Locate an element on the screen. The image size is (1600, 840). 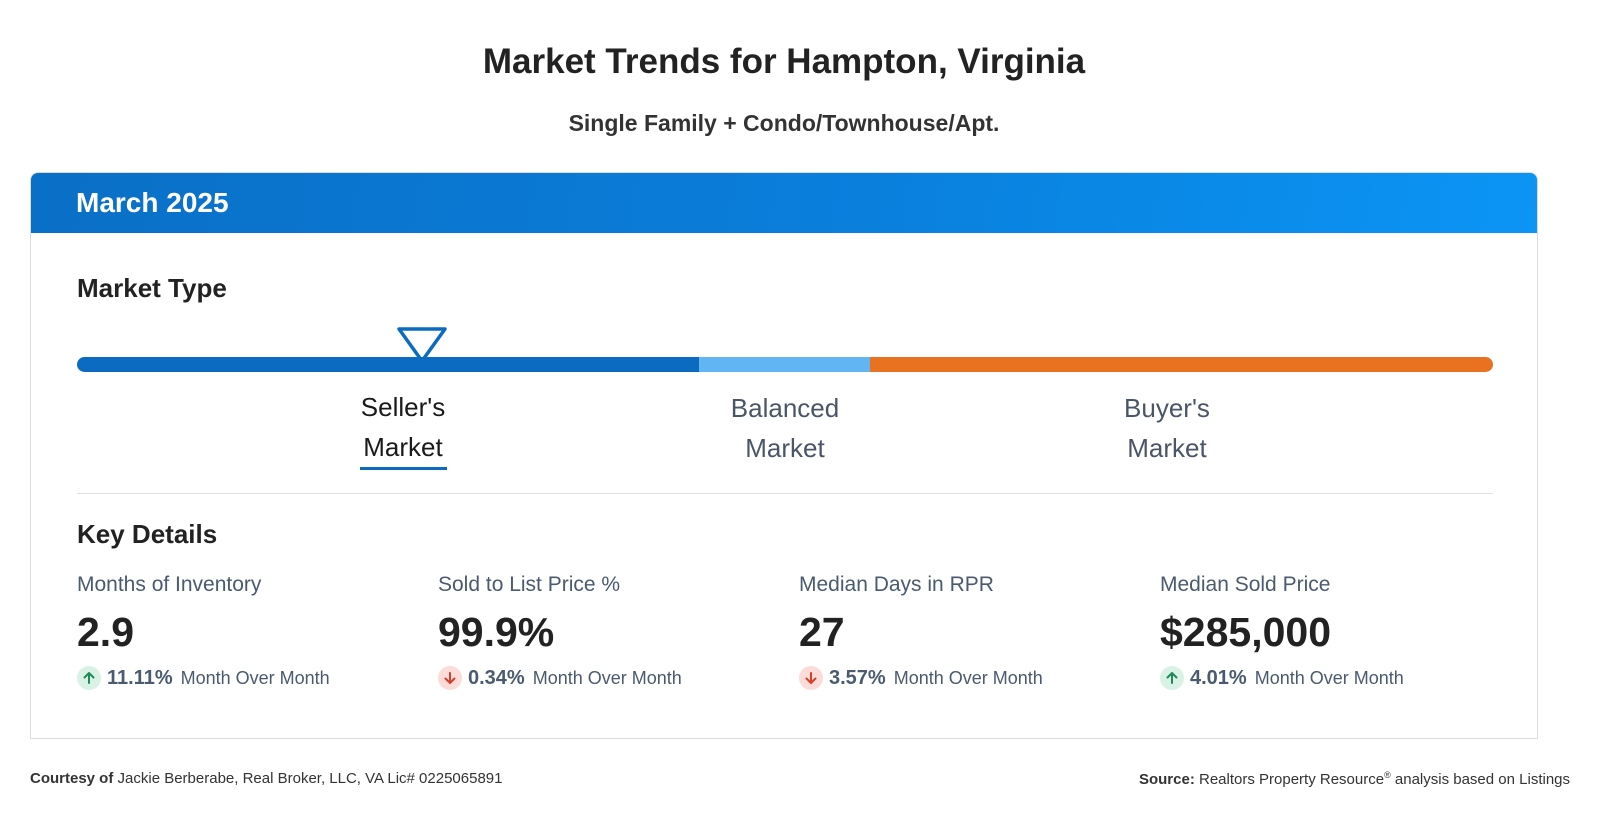
balanced-market-label: Balanced Market is located at coordinates (785, 428).